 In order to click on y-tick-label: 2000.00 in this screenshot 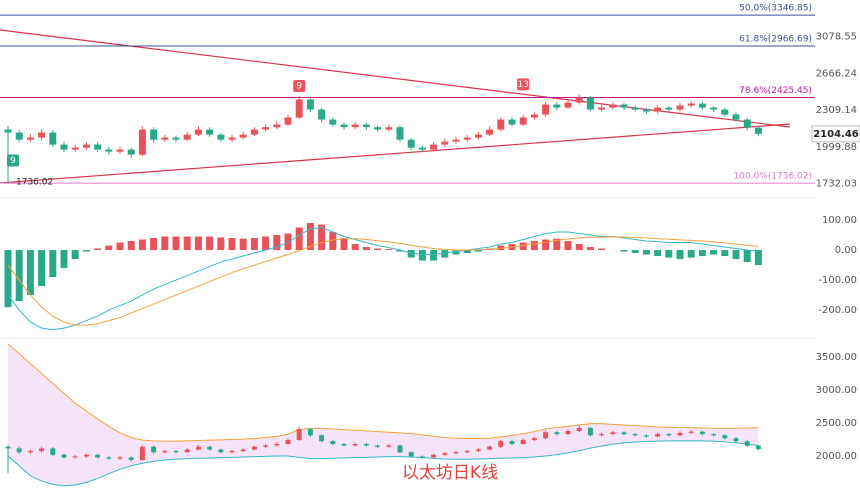, I will do `click(836, 456)`.